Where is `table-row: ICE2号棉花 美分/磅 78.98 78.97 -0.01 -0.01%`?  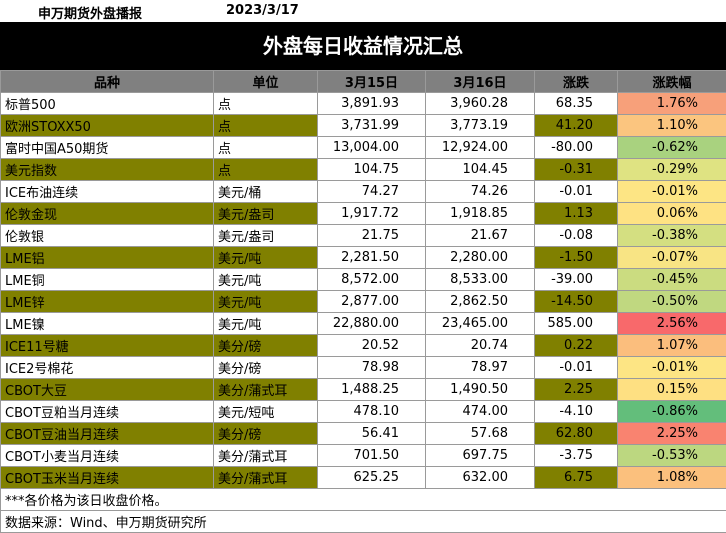
table-row: ICE2号棉花 美分/磅 78.98 78.97 -0.01 -0.01% is located at coordinates (363, 367).